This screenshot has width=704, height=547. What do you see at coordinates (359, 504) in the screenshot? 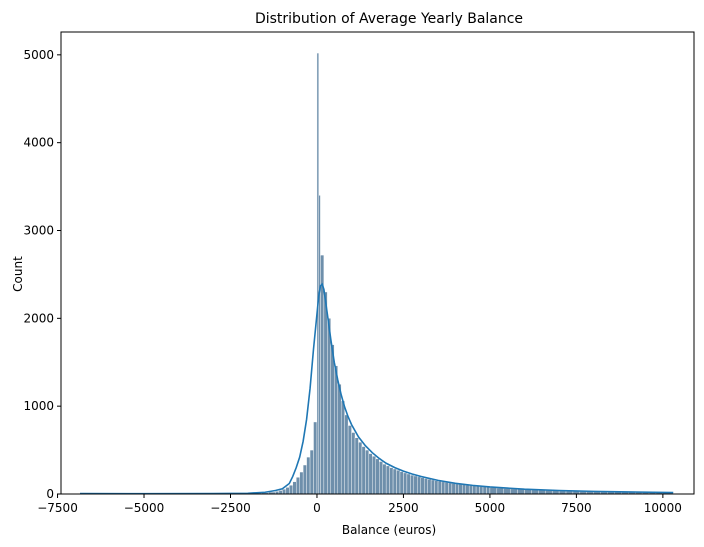
I see `x-axis-ticks: −7500 −5000 −2500 0 2500 5000 7500 10000` at bounding box center [359, 504].